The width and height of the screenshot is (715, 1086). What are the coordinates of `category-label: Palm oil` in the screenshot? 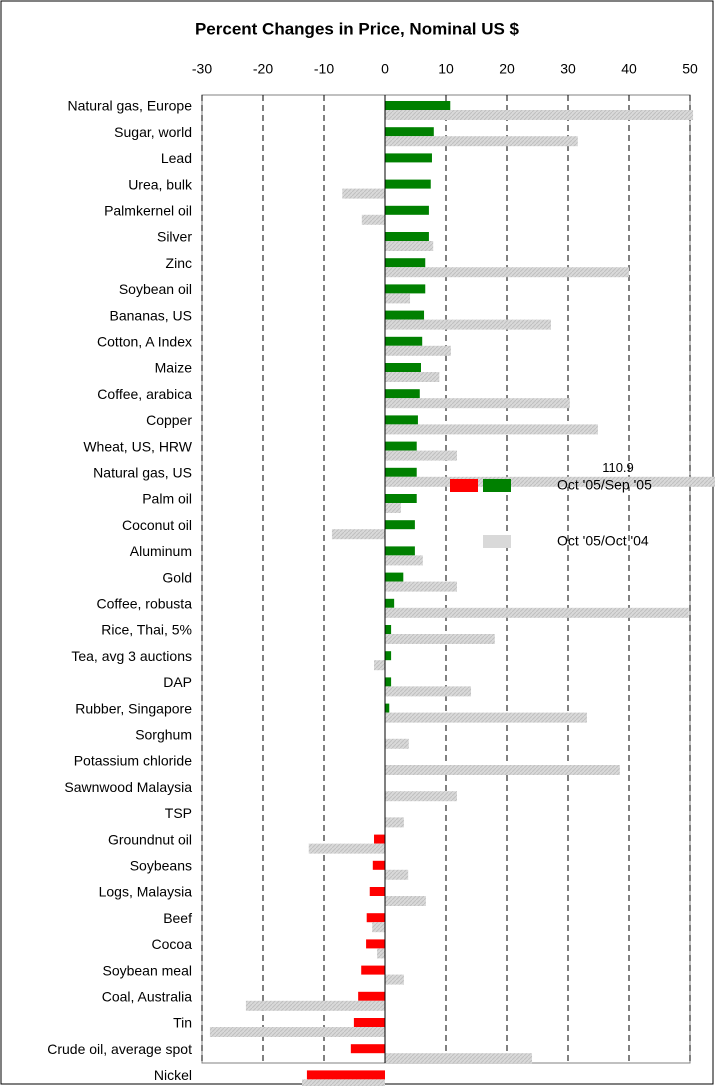 It's located at (167, 499).